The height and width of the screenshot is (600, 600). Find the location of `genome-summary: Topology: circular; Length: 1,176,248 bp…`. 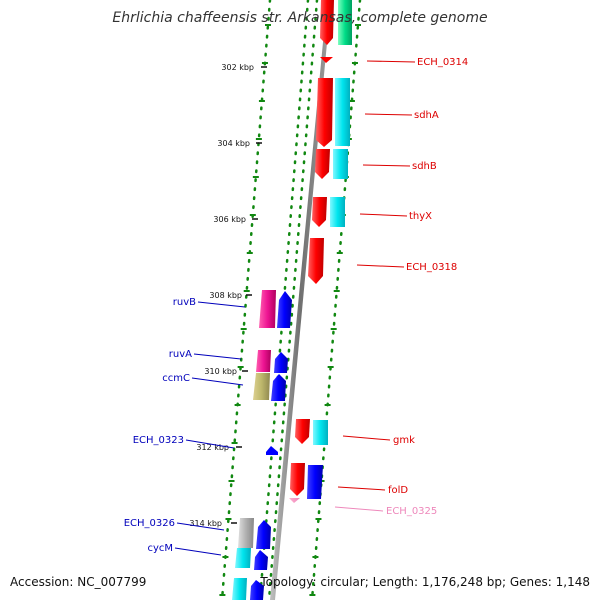

genome-summary: Topology: circular; Length: 1,176,248 bp… is located at coordinates (425, 582).